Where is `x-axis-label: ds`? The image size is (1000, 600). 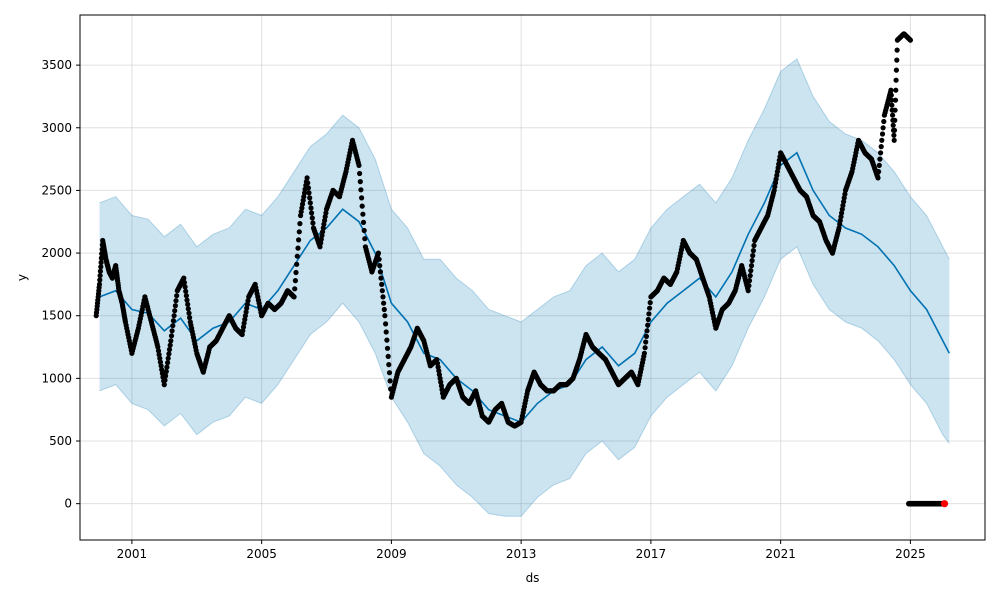
x-axis-label: ds is located at coordinates (533, 578).